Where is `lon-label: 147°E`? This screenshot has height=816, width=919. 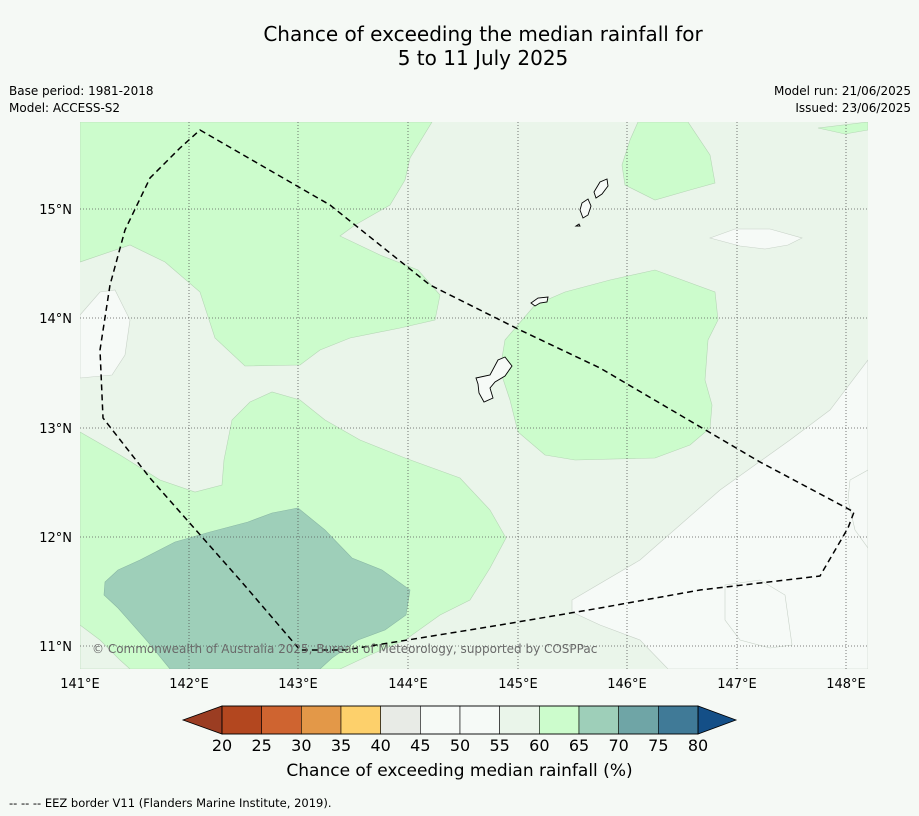
lon-label: 147°E is located at coordinates (737, 684).